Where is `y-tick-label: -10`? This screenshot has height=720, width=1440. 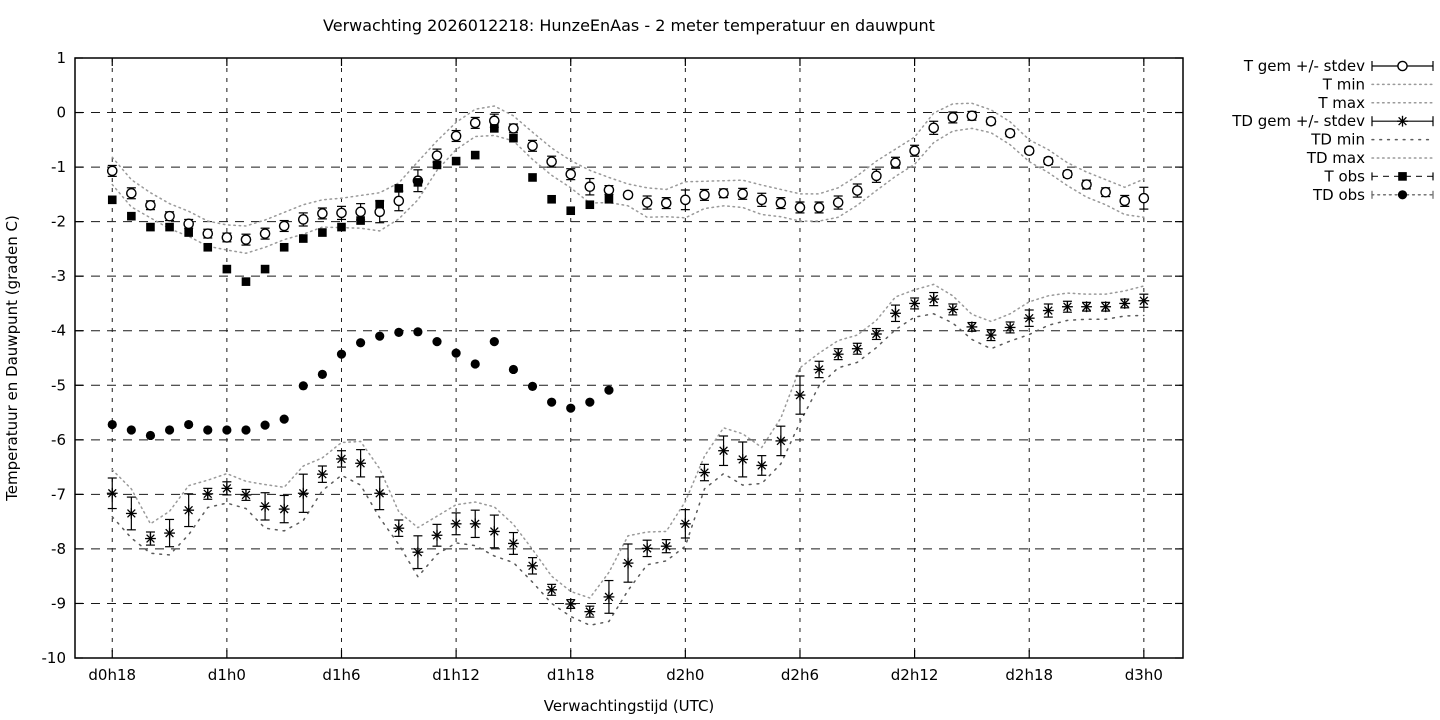 y-tick-label: -10 is located at coordinates (54, 658).